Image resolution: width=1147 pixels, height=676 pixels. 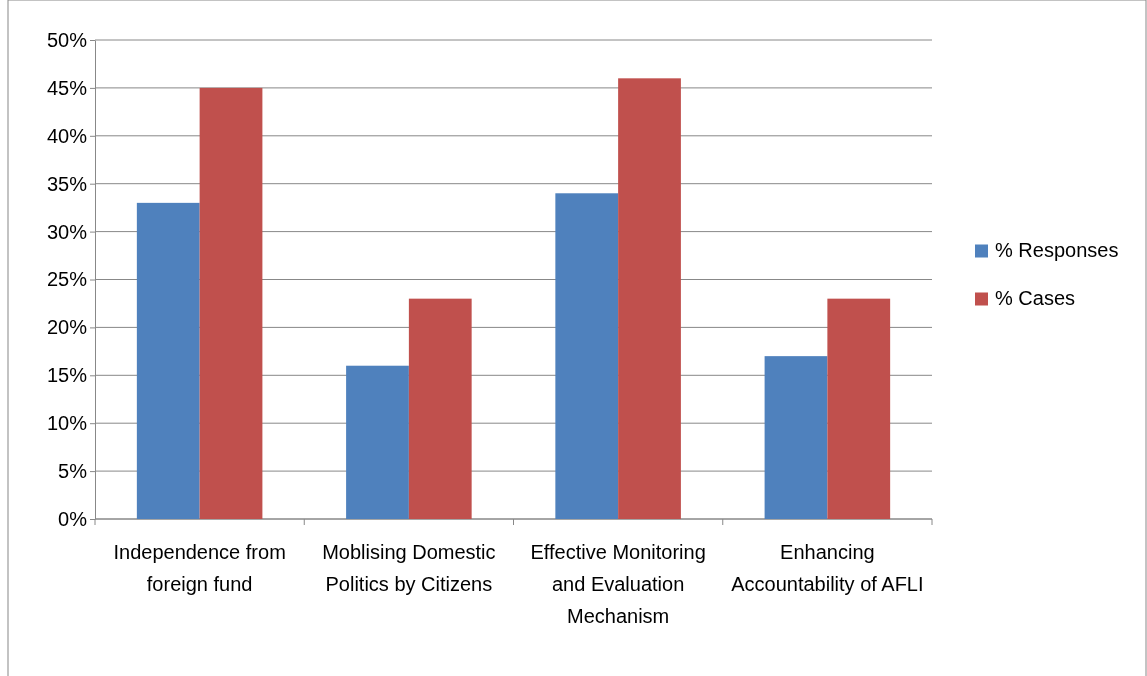 I want to click on y-tick-label: 35%, so click(x=67, y=183).